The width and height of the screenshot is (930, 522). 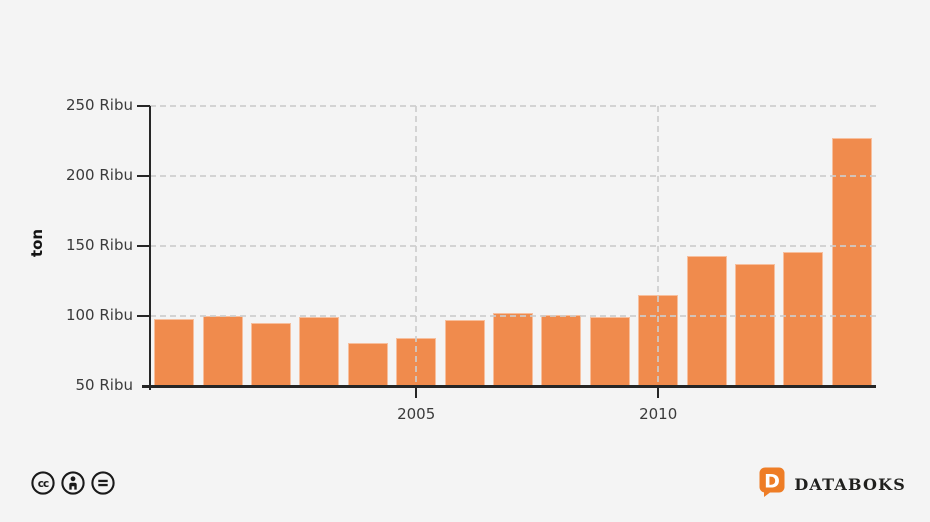 I want to click on y-tick-label: 200 Ribu, so click(x=99, y=175).